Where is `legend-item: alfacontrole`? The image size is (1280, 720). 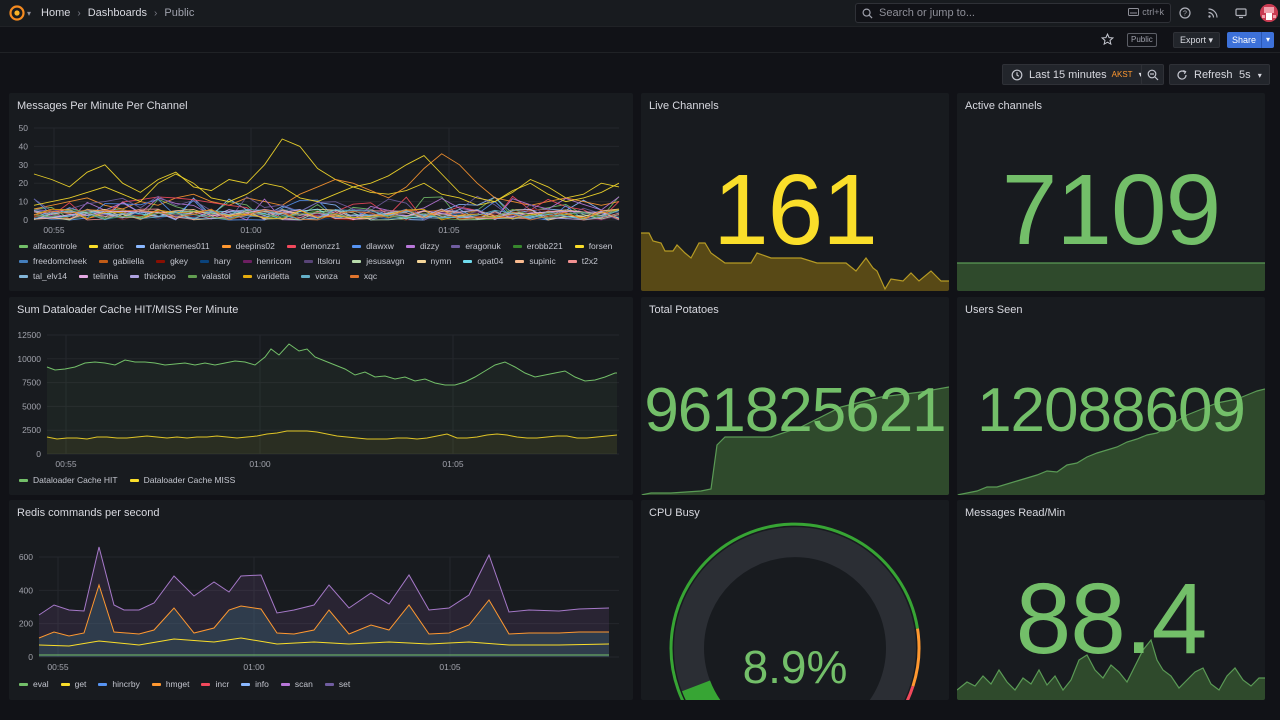
legend-item: alfacontrole is located at coordinates (48, 246).